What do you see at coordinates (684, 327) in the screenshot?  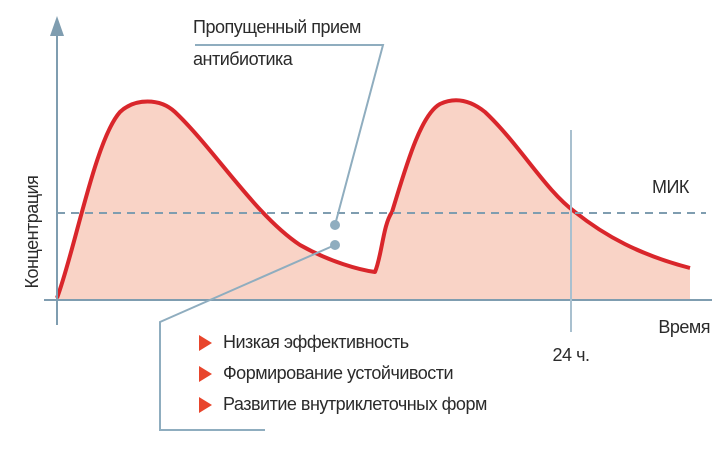 I see `x-axis-label: Время` at bounding box center [684, 327].